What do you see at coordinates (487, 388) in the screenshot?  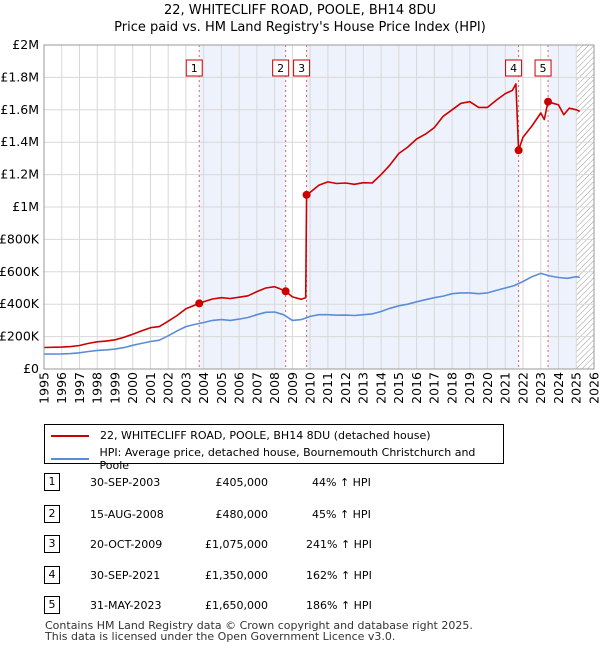 I see `x-tick-label: 2020` at bounding box center [487, 388].